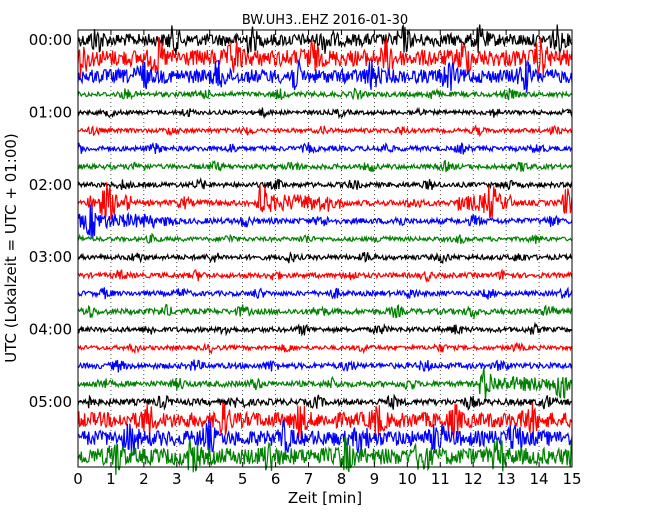 The height and width of the screenshot is (520, 650). What do you see at coordinates (111, 479) in the screenshot?
I see `x-tick-label: 1` at bounding box center [111, 479].